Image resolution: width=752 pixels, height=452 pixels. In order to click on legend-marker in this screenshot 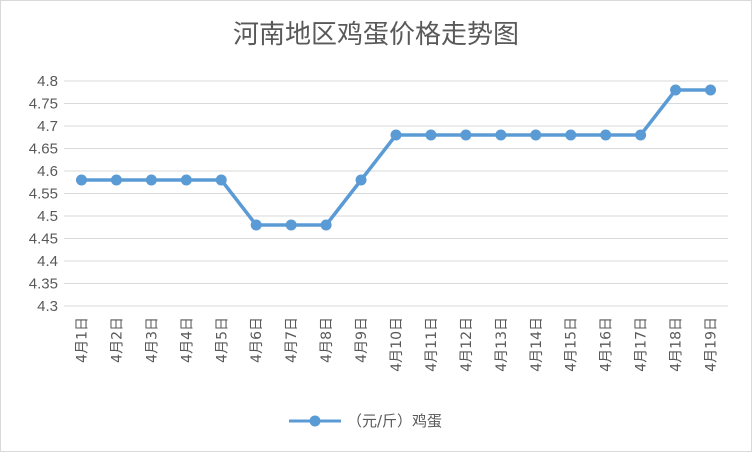, I will do `click(315, 421)`.